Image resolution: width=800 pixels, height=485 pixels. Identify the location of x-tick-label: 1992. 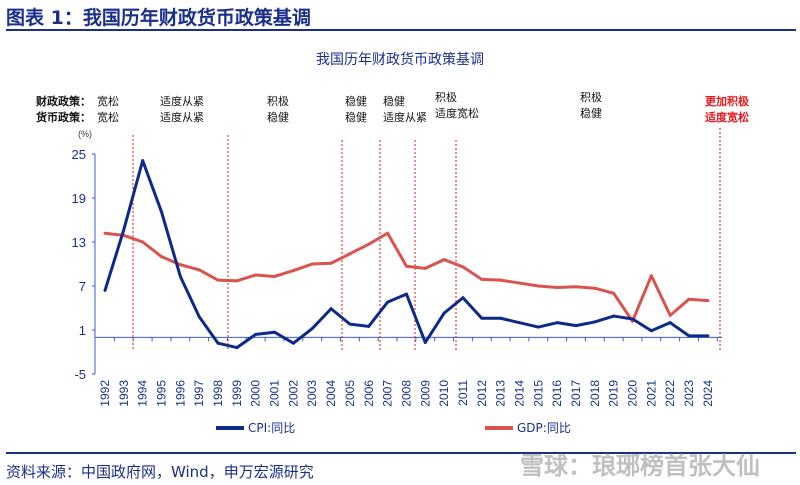
(105, 393).